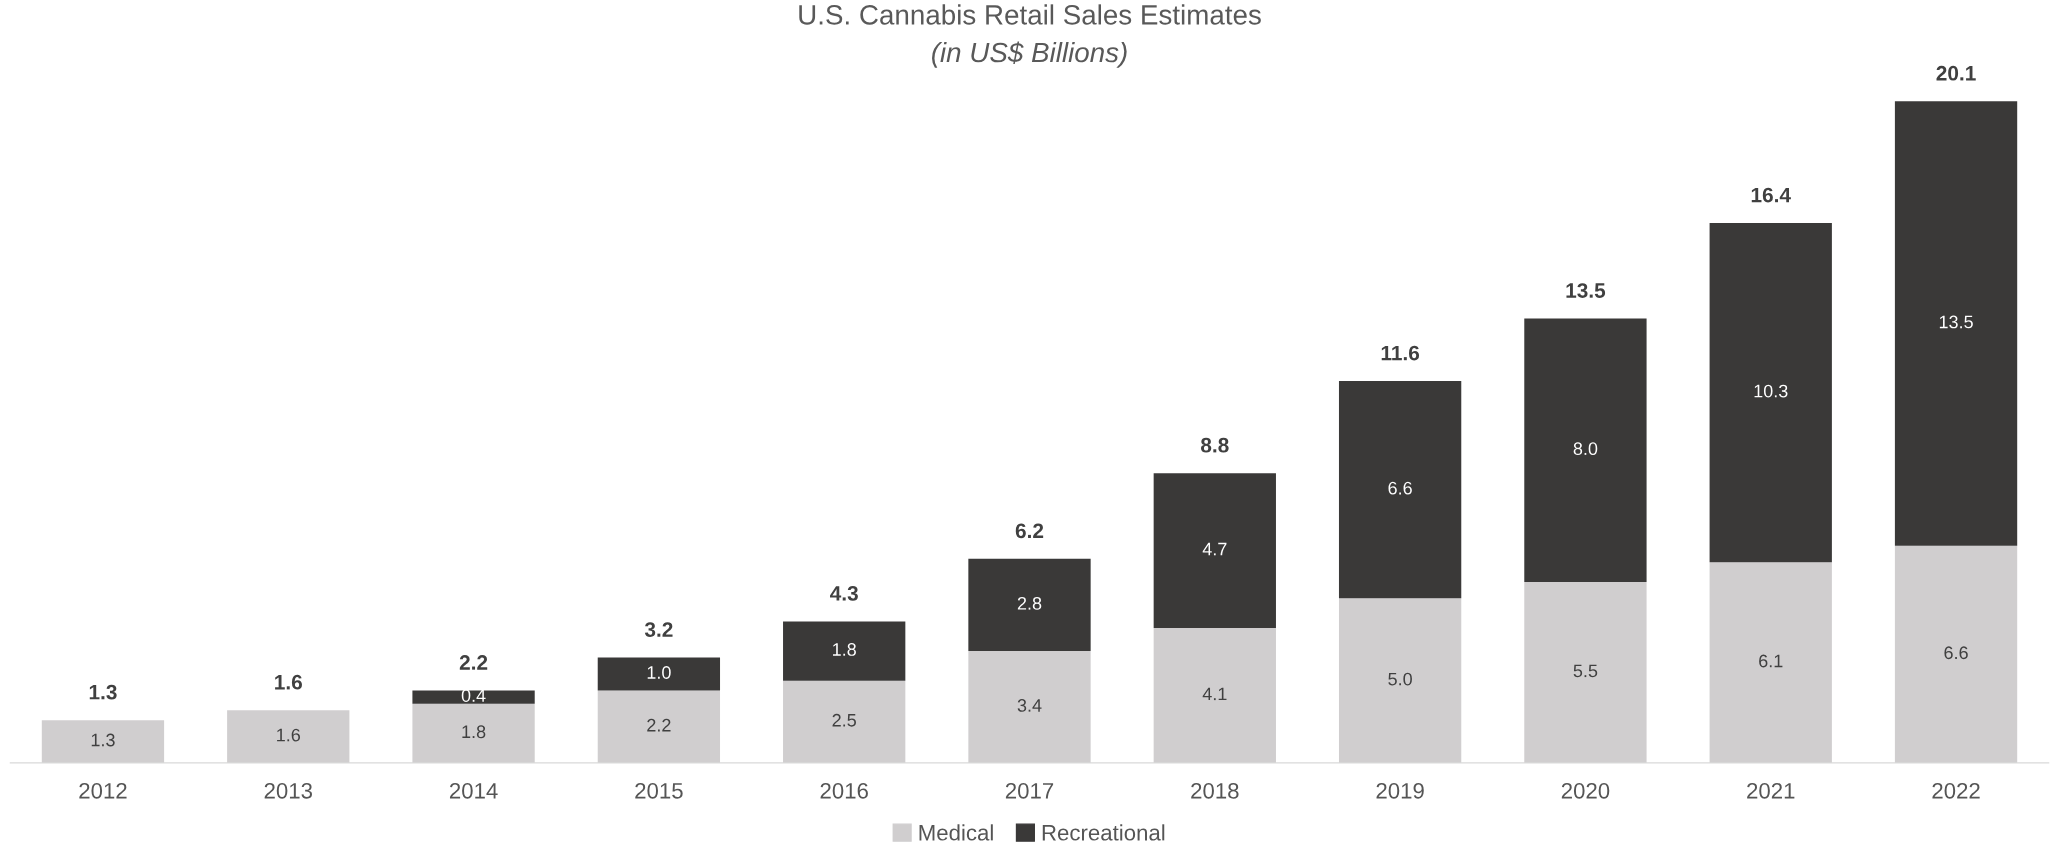 The height and width of the screenshot is (865, 2059). What do you see at coordinates (1029, 790) in the screenshot?
I see `x-tick-label: 2017` at bounding box center [1029, 790].